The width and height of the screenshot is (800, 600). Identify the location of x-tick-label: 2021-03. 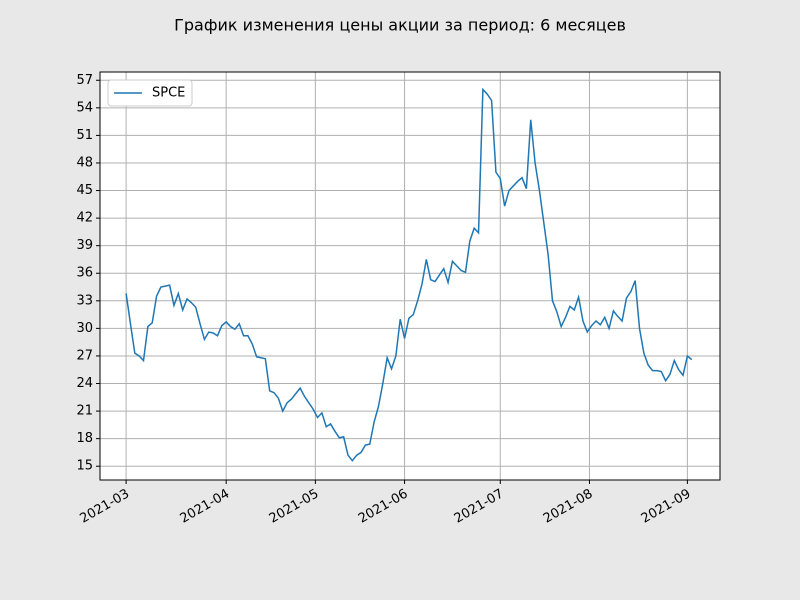
(105, 506).